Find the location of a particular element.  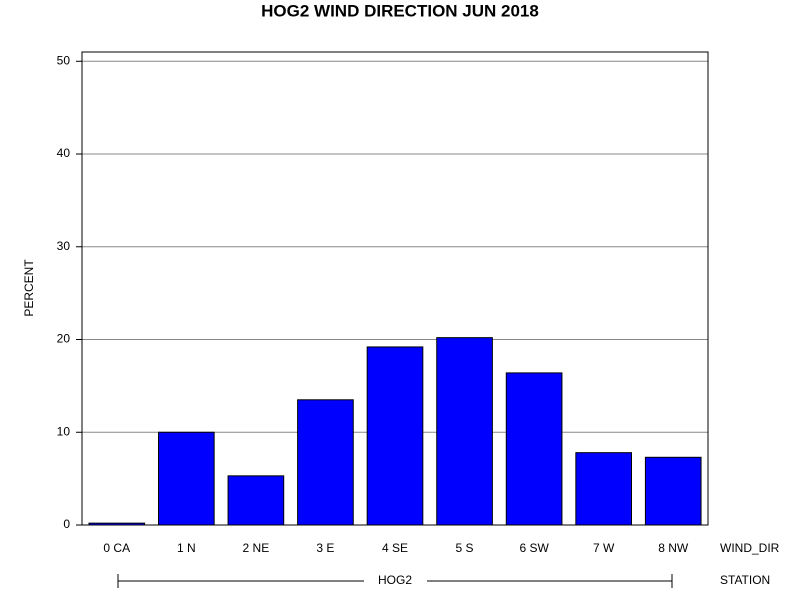

x-tick-label: 6 SW is located at coordinates (534, 548).